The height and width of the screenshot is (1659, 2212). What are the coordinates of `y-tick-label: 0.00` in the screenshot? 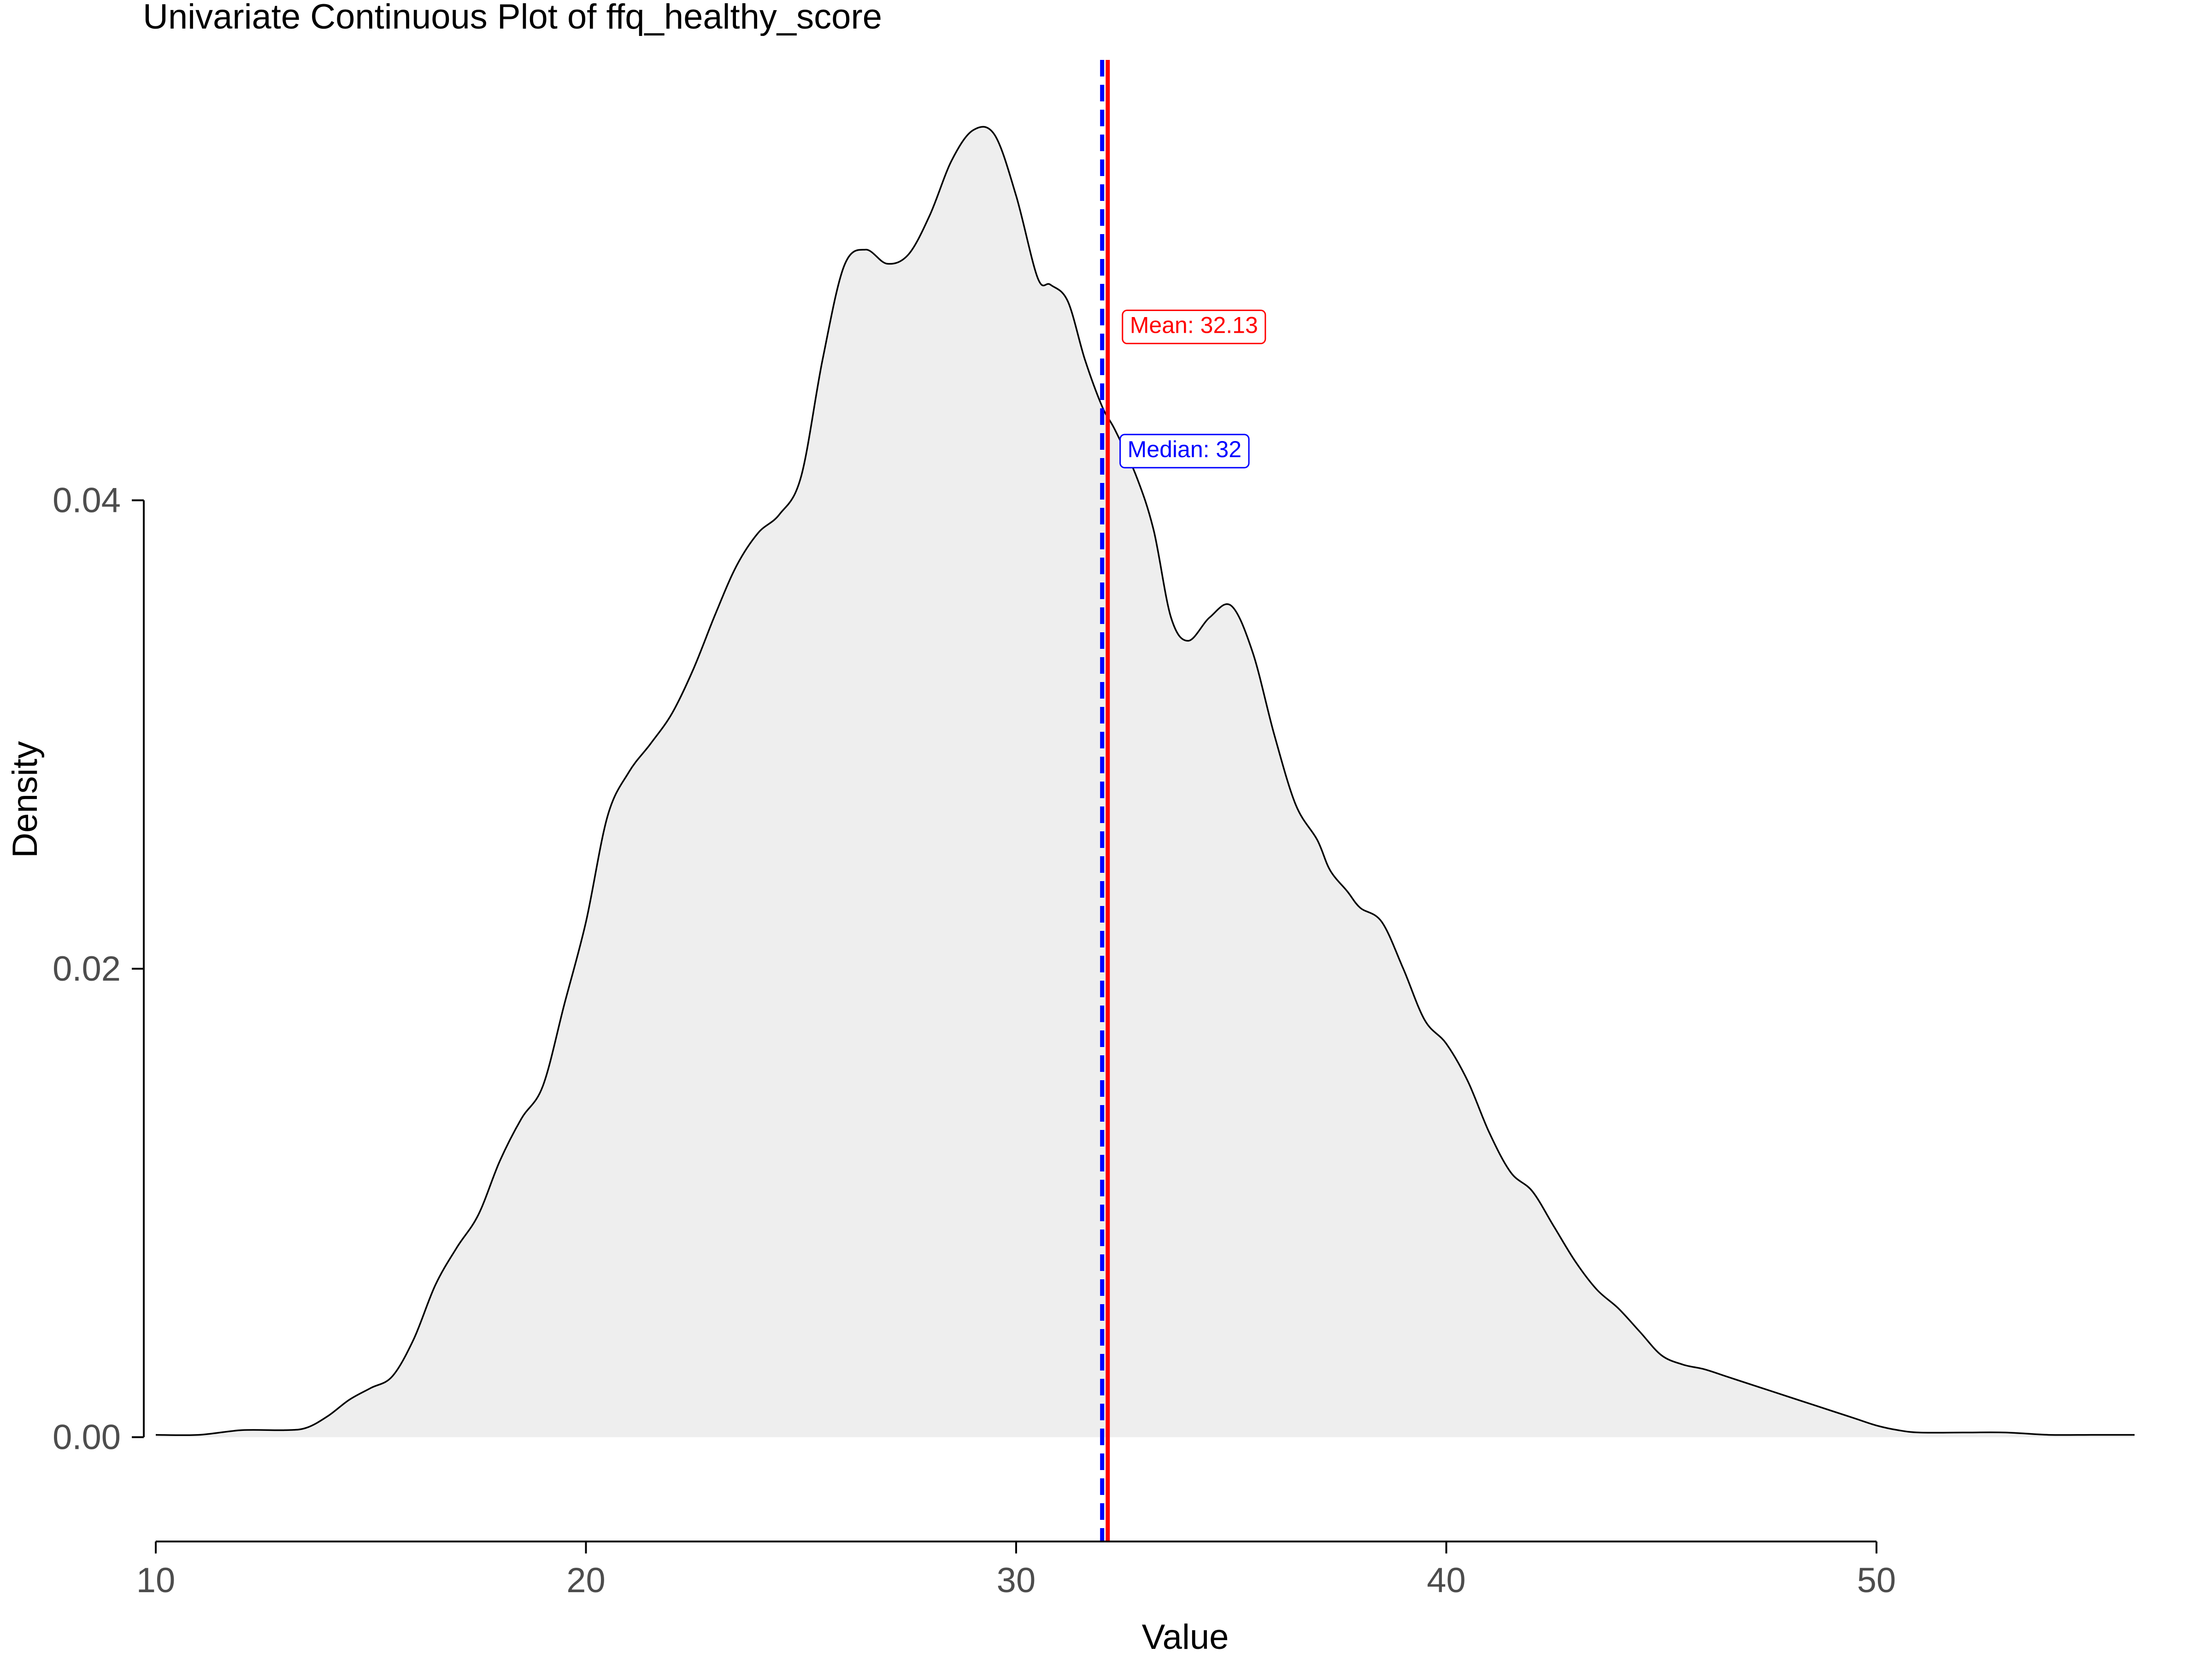 It's located at (87, 1437).